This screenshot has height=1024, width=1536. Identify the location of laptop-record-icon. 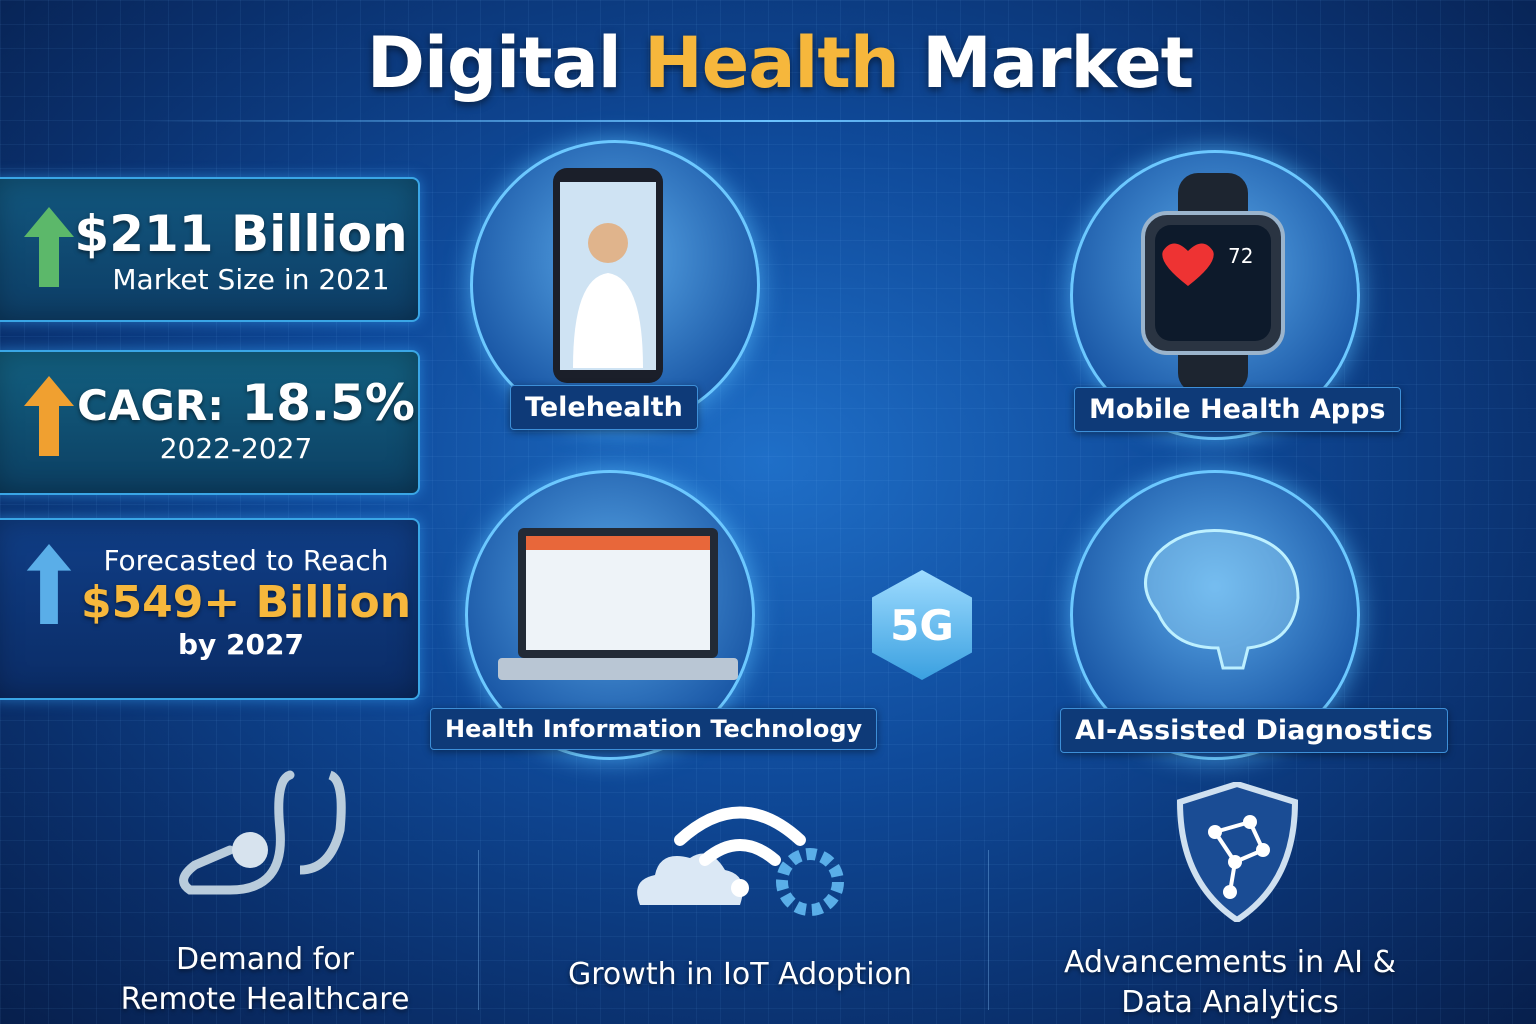
(618, 604).